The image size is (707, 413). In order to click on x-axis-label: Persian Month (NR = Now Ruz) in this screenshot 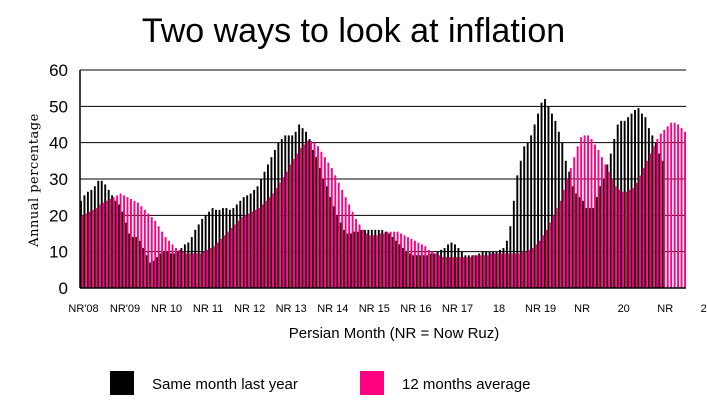, I will do `click(394, 333)`.